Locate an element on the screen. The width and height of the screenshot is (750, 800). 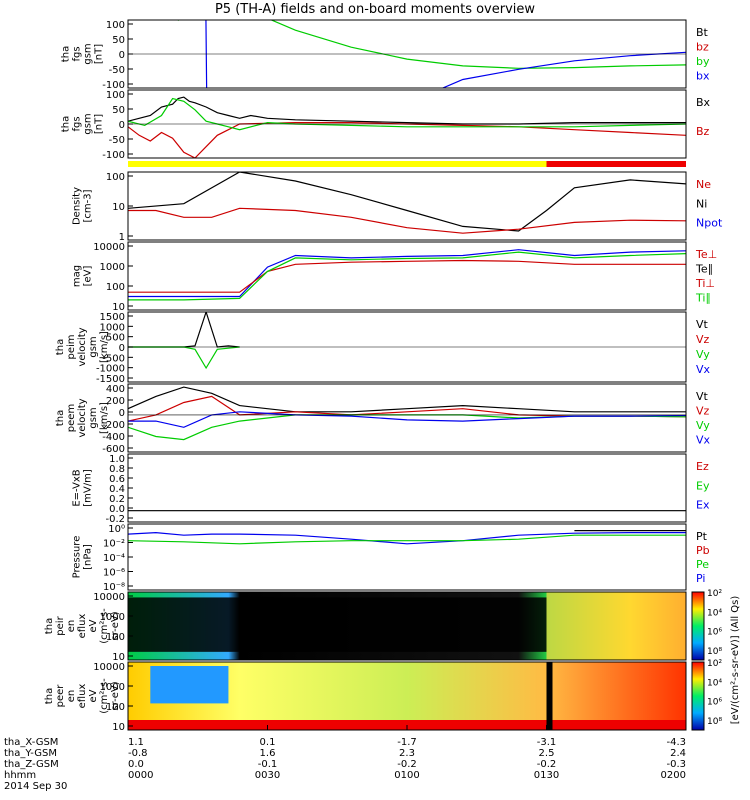
ytick-label-peer: 100 is located at coordinates (115, 707).